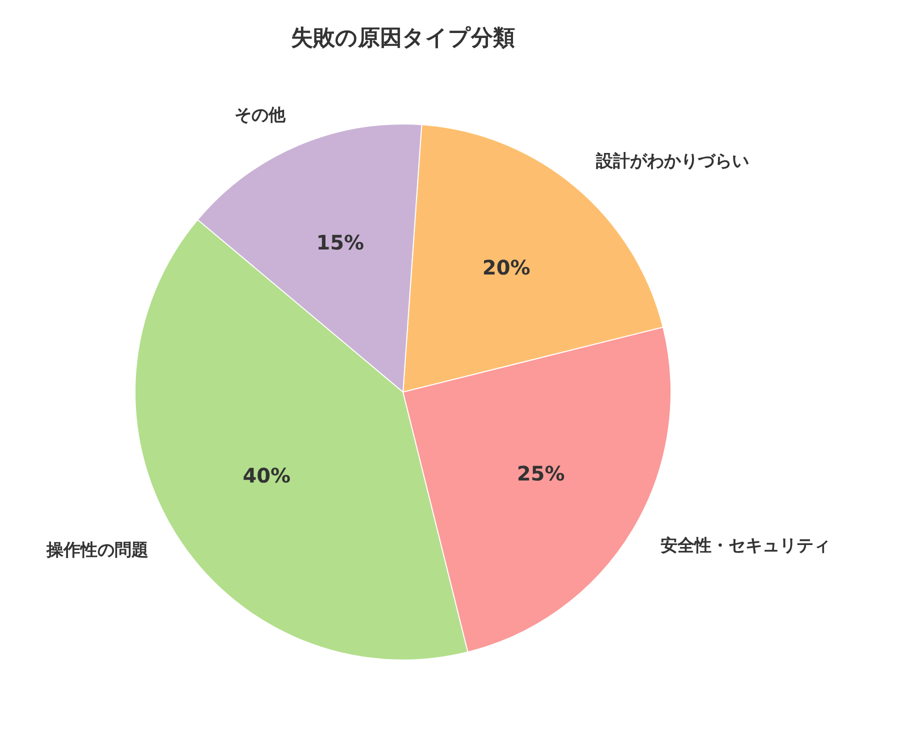  Describe the element at coordinates (745, 546) in the screenshot. I see `slice-label: 安全性・セキュリティ` at that location.